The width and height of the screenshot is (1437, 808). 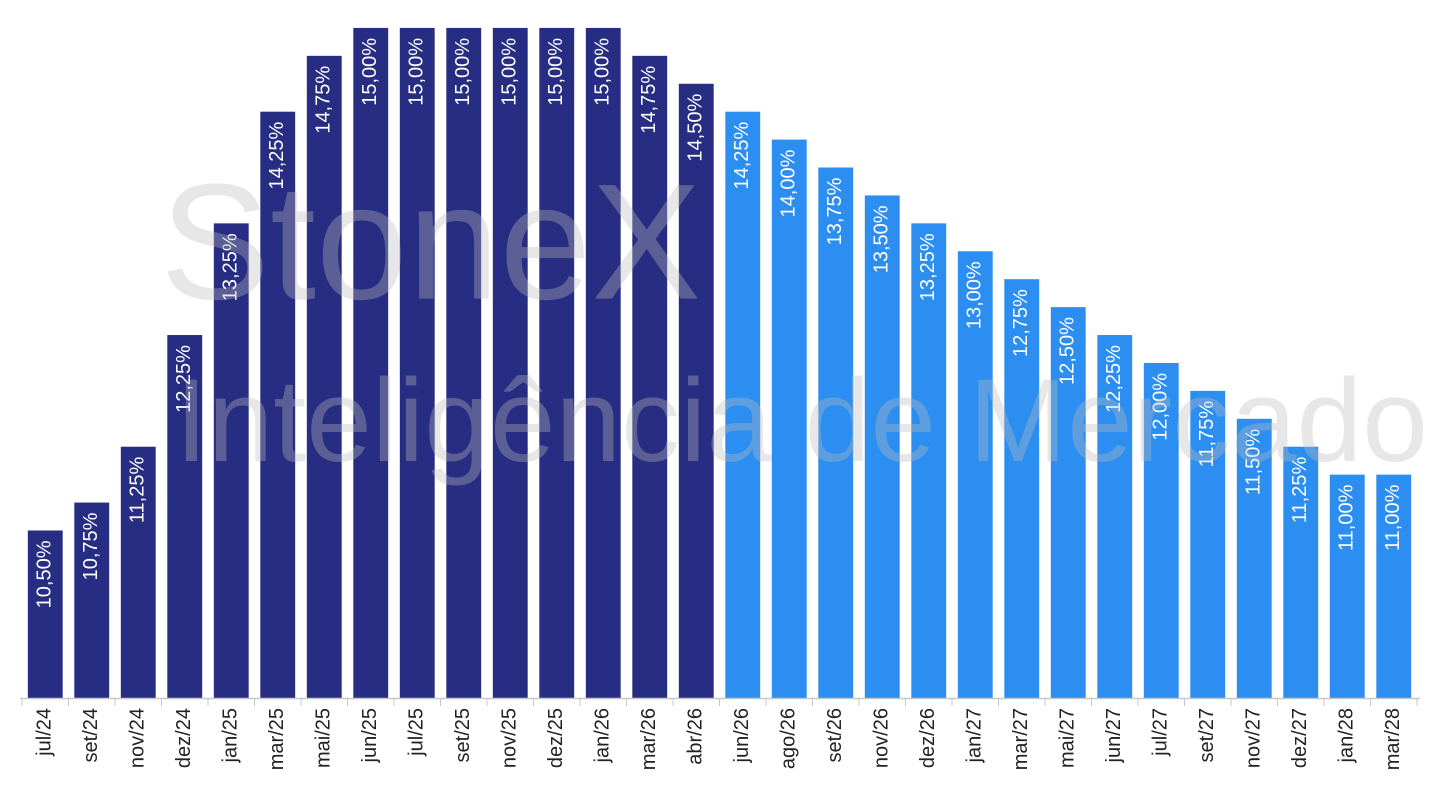 What do you see at coordinates (1207, 434) in the screenshot?
I see `value-label: 11,75%` at bounding box center [1207, 434].